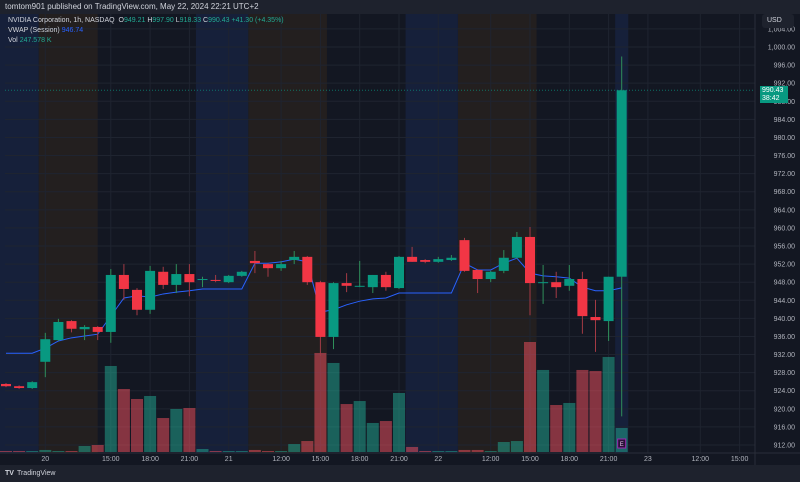  What do you see at coordinates (257, 20) in the screenshot?
I see `change-value: +41.30 (+4.35%)` at bounding box center [257, 20].